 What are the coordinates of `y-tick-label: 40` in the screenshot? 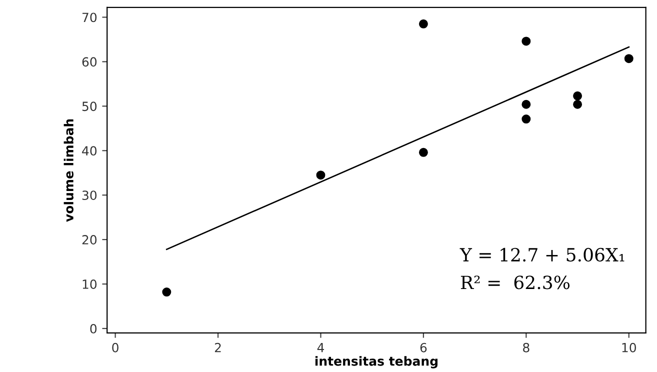 It's located at (89, 151).